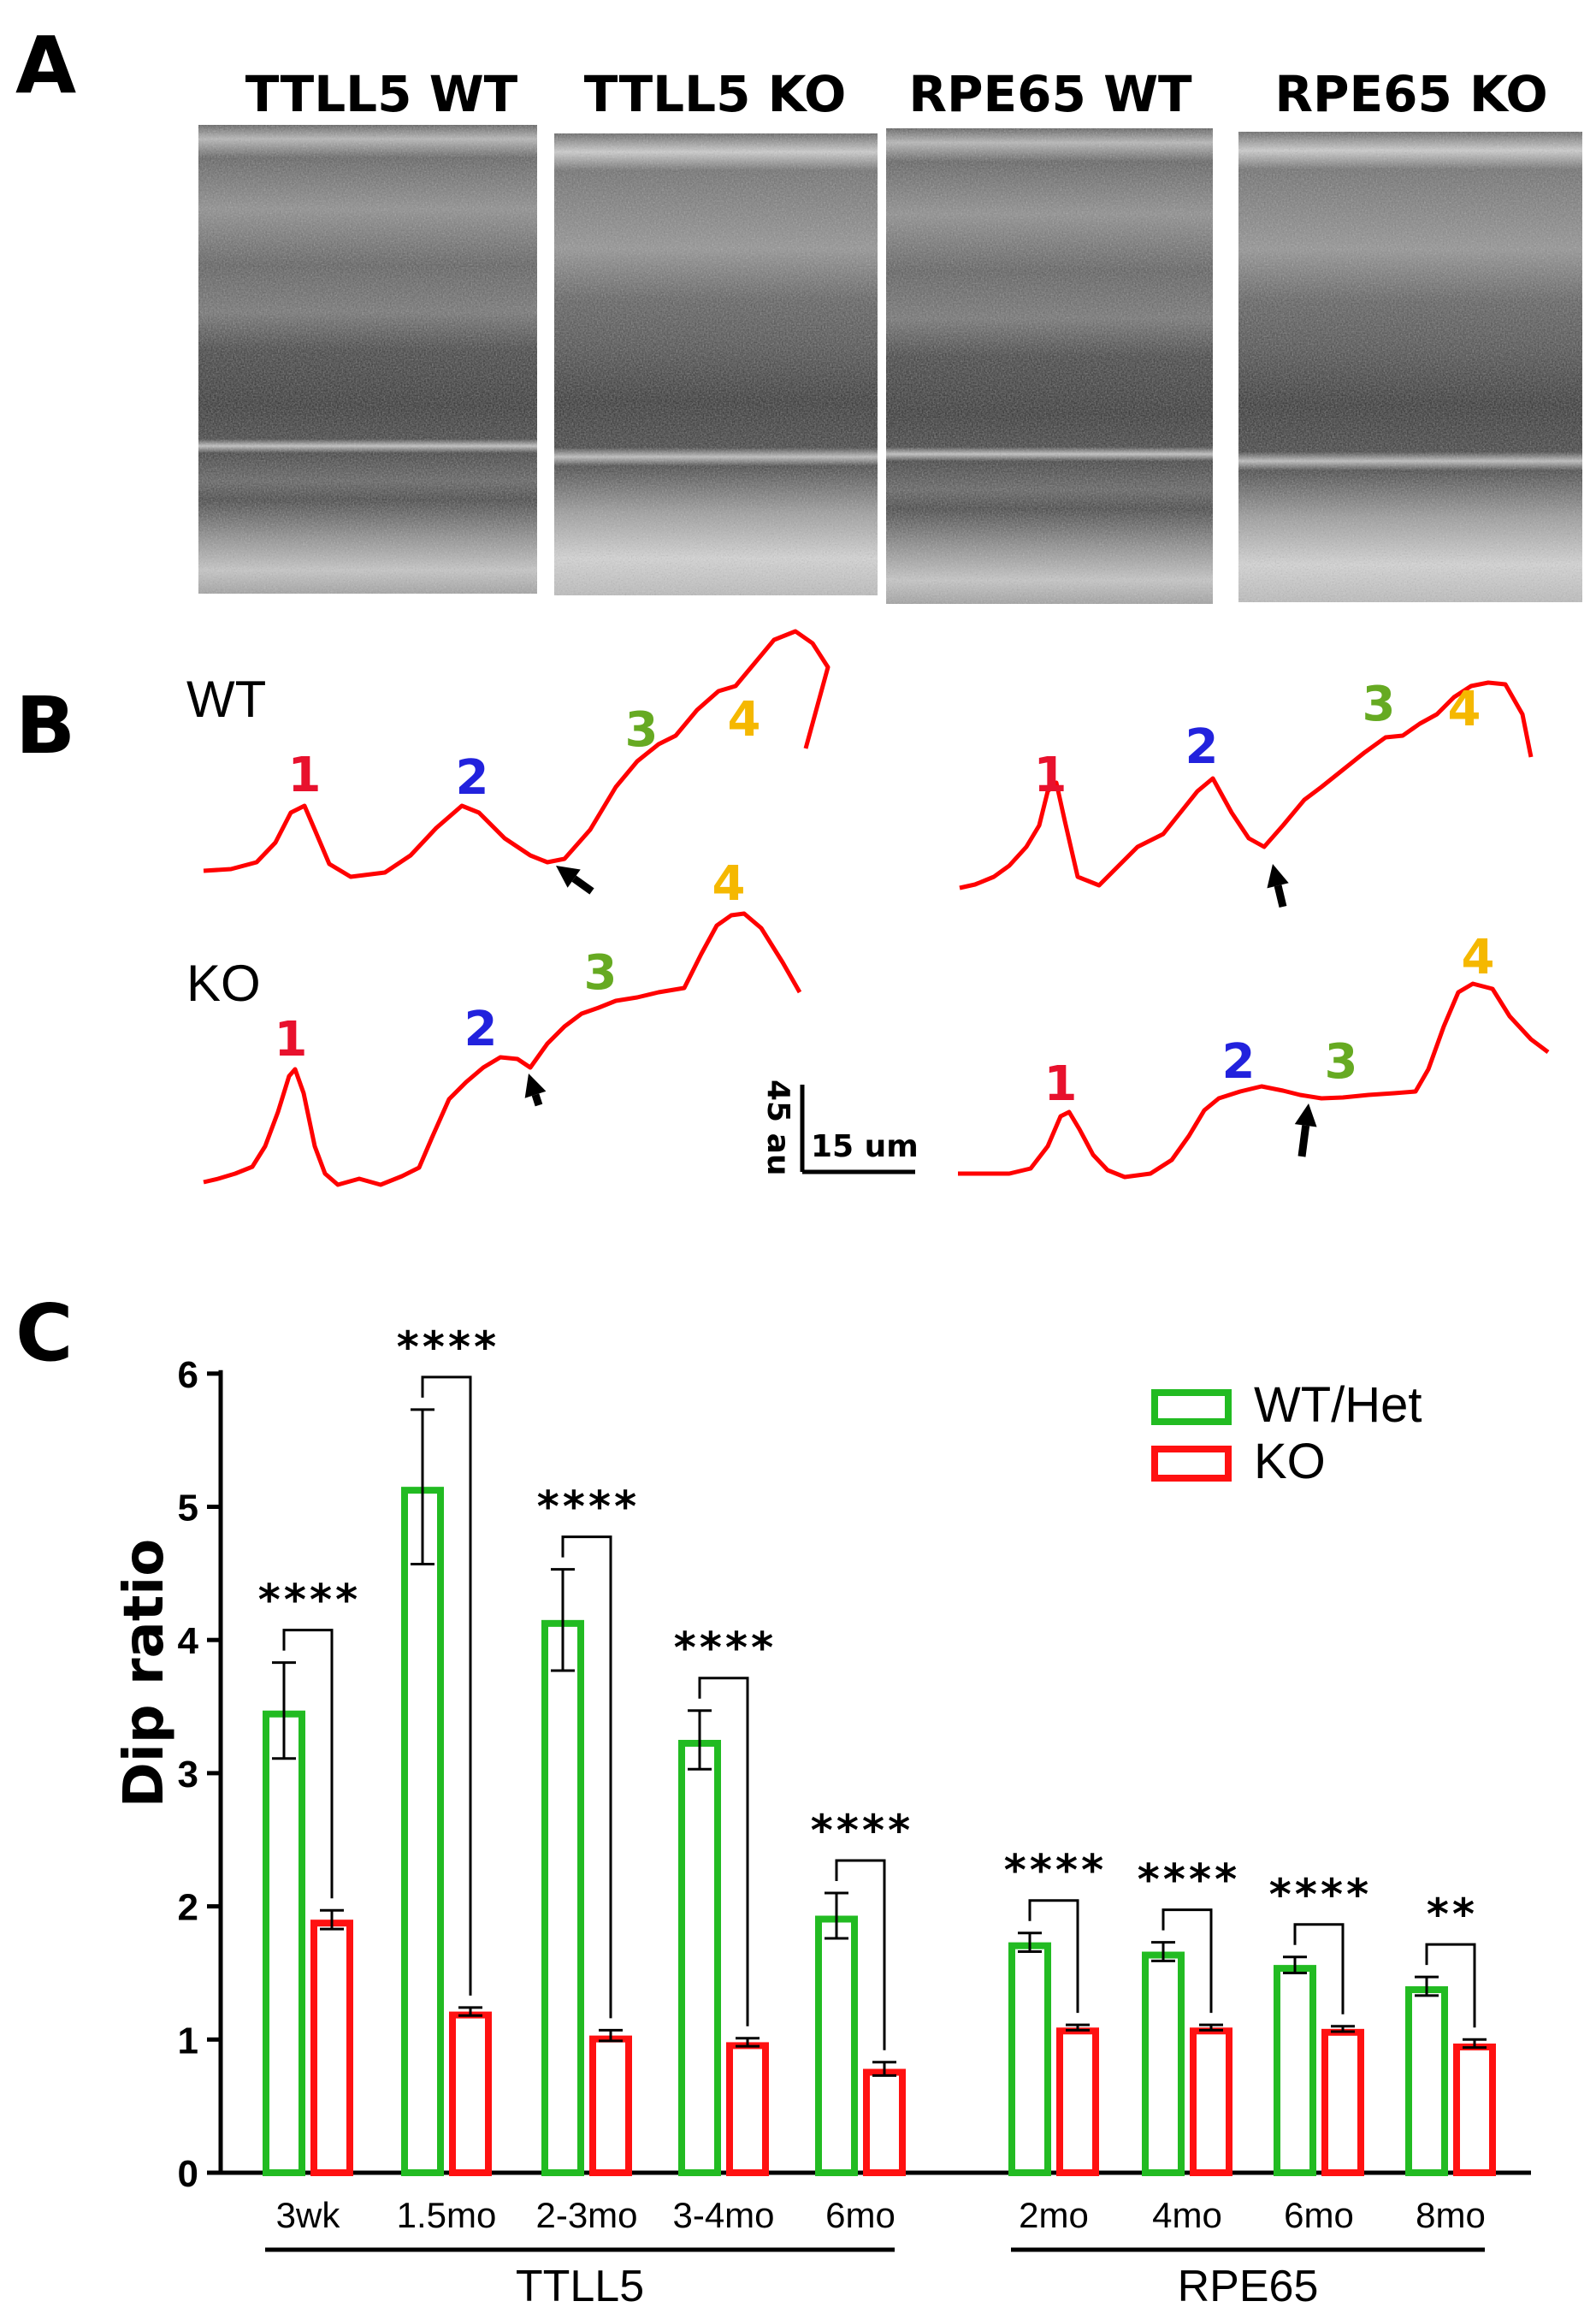 This screenshot has height=2319, width=1596. Describe the element at coordinates (1338, 1405) in the screenshot. I see `legend-label-1: WT/Het` at that location.